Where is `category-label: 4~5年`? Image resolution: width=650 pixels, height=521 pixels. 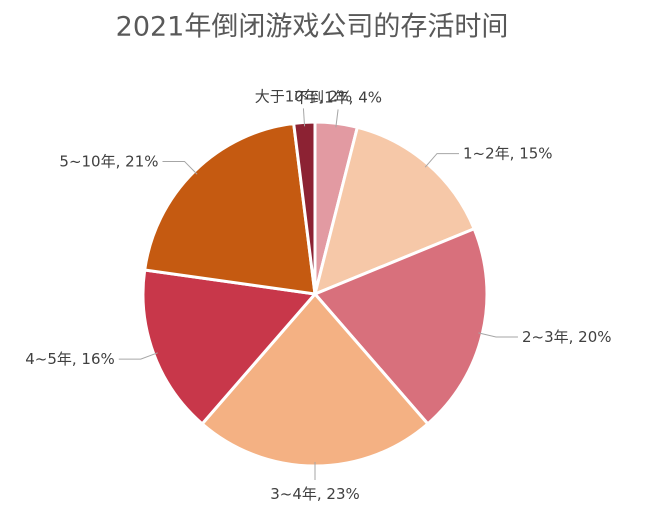 category-label: 4~5年 is located at coordinates (48, 359).